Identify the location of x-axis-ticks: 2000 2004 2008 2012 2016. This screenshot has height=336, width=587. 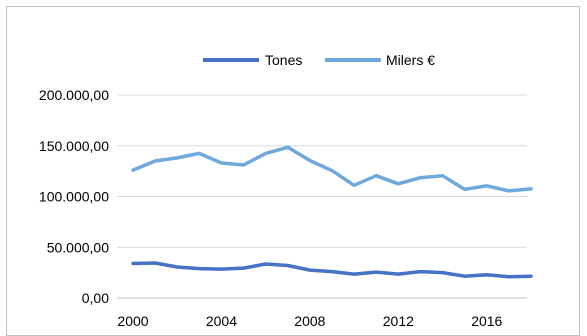
(309, 321).